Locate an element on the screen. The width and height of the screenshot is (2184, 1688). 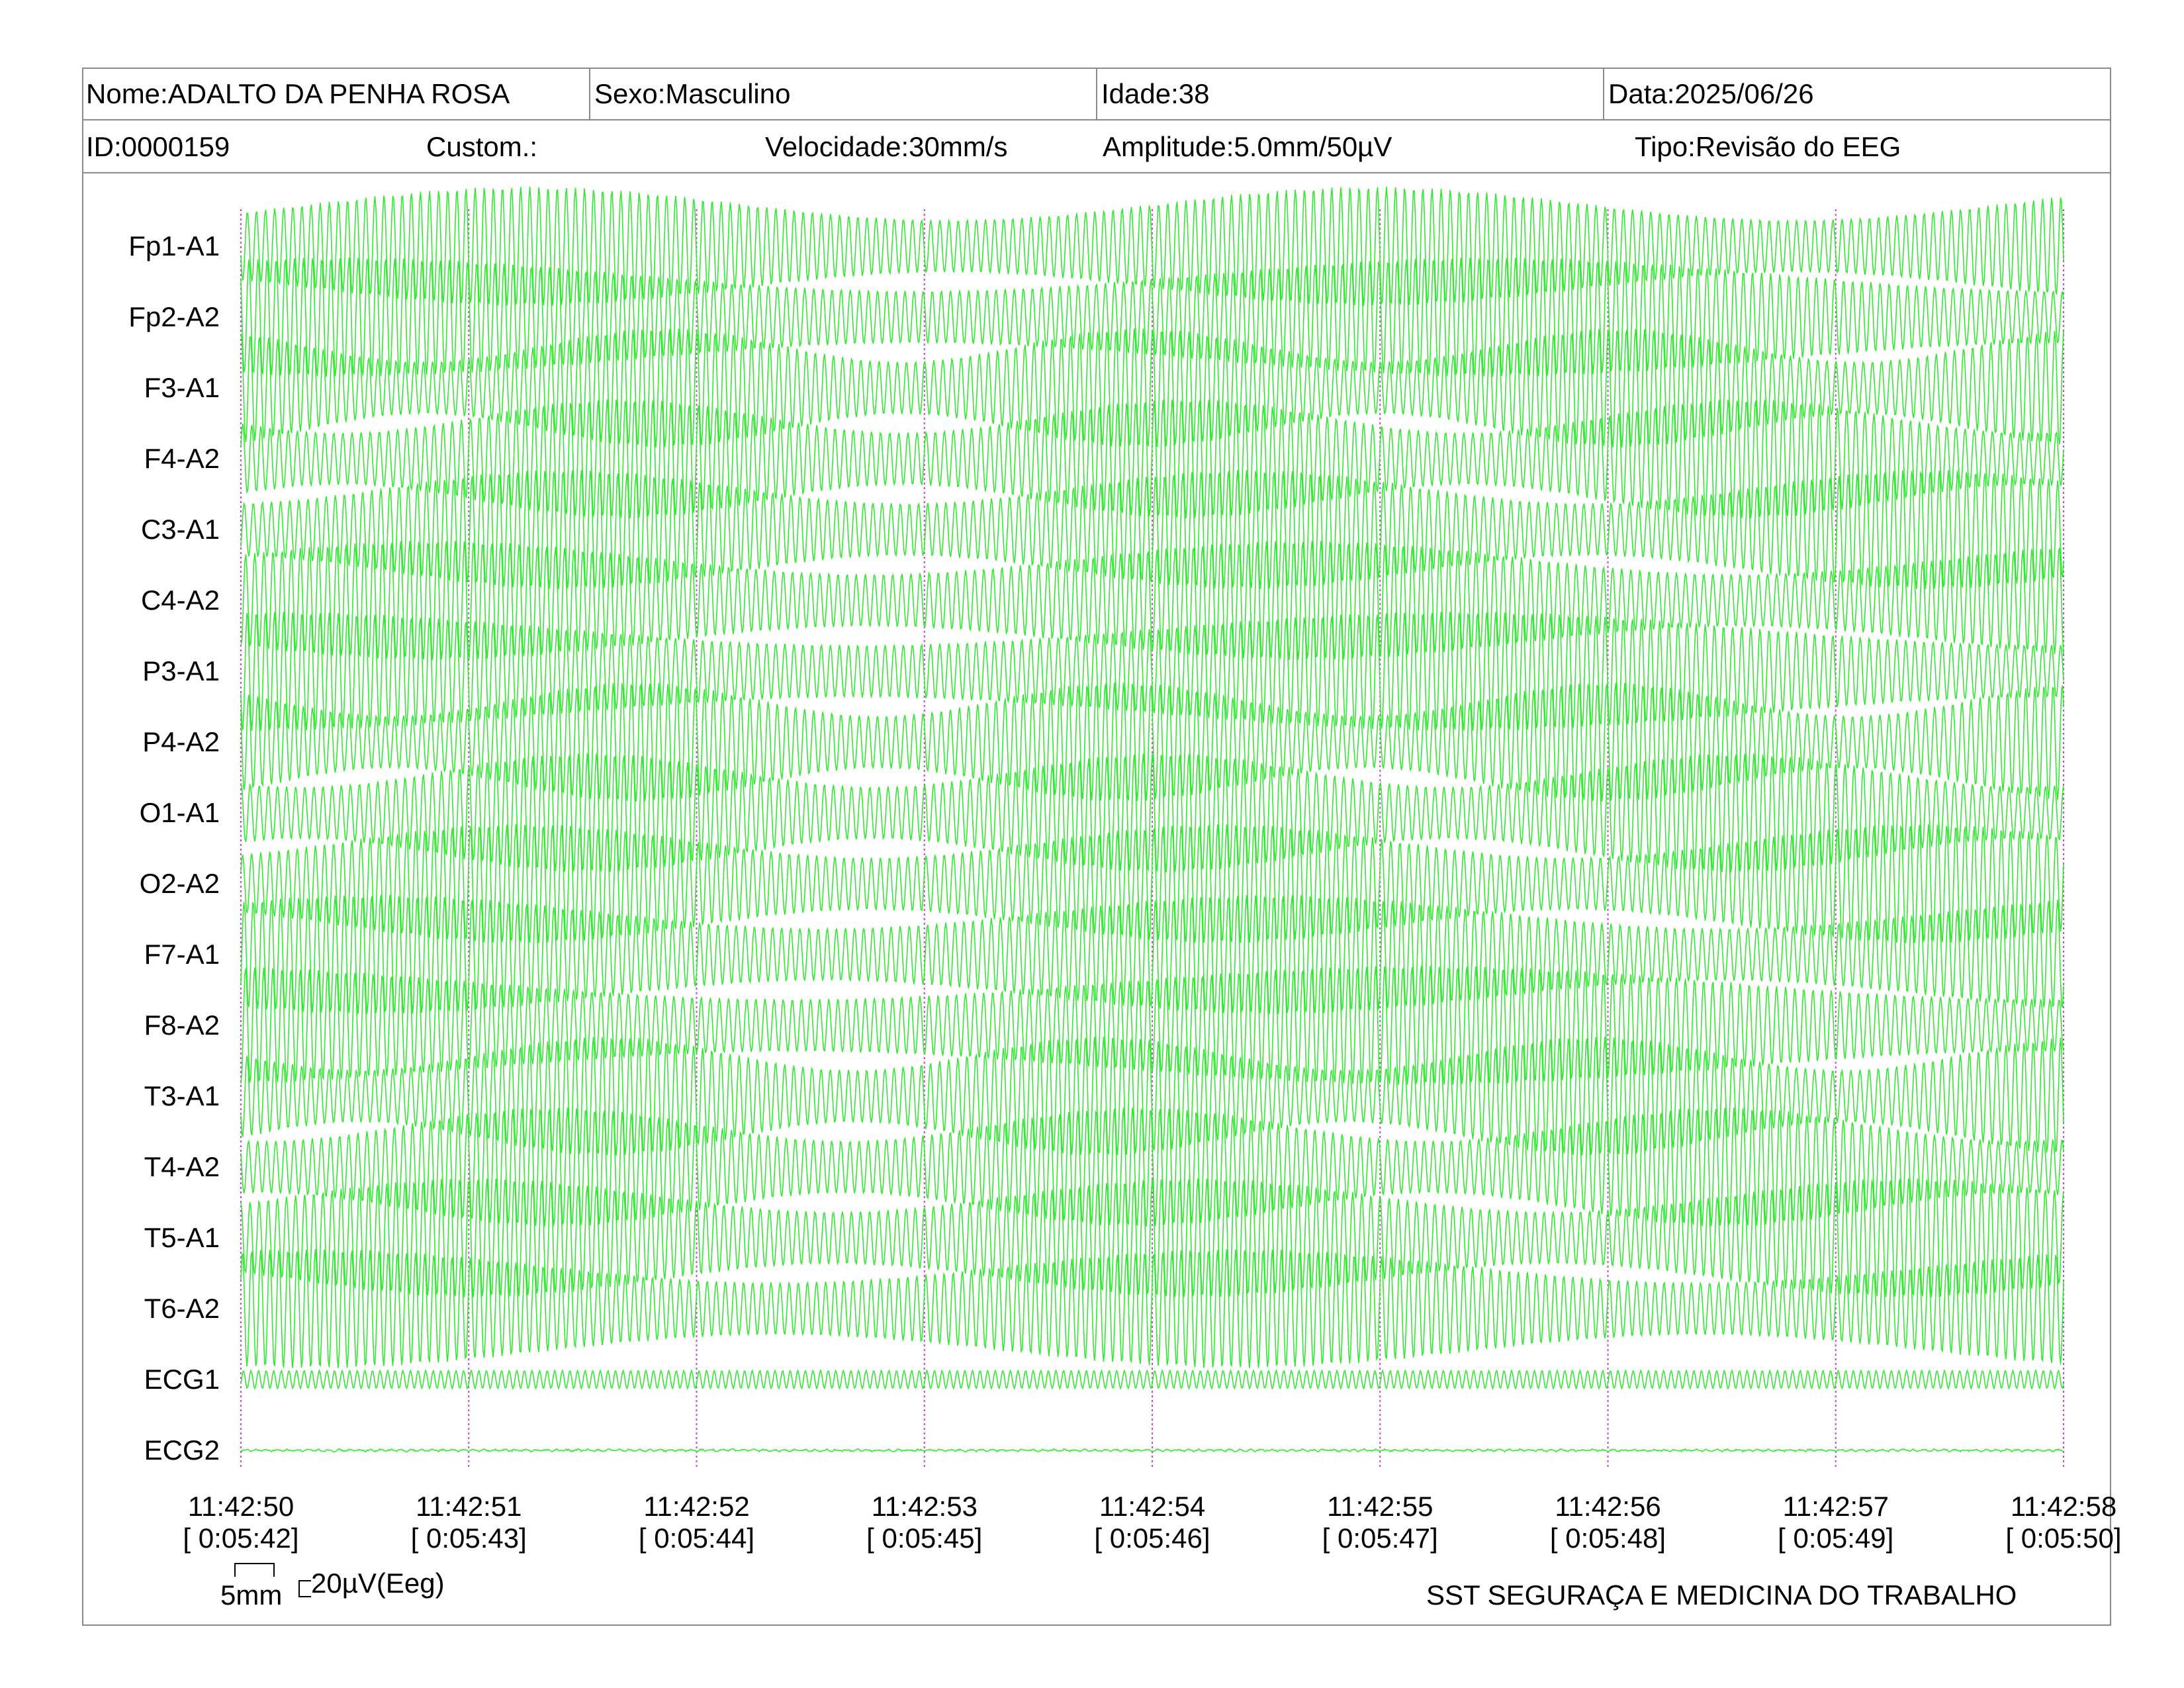
channel-label: O2-A2 is located at coordinates (180, 883).